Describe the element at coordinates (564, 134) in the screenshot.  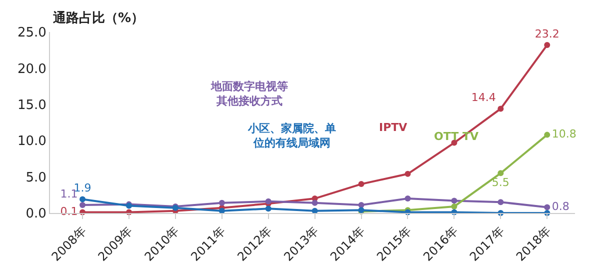
I see `data-label: 10.8` at that location.